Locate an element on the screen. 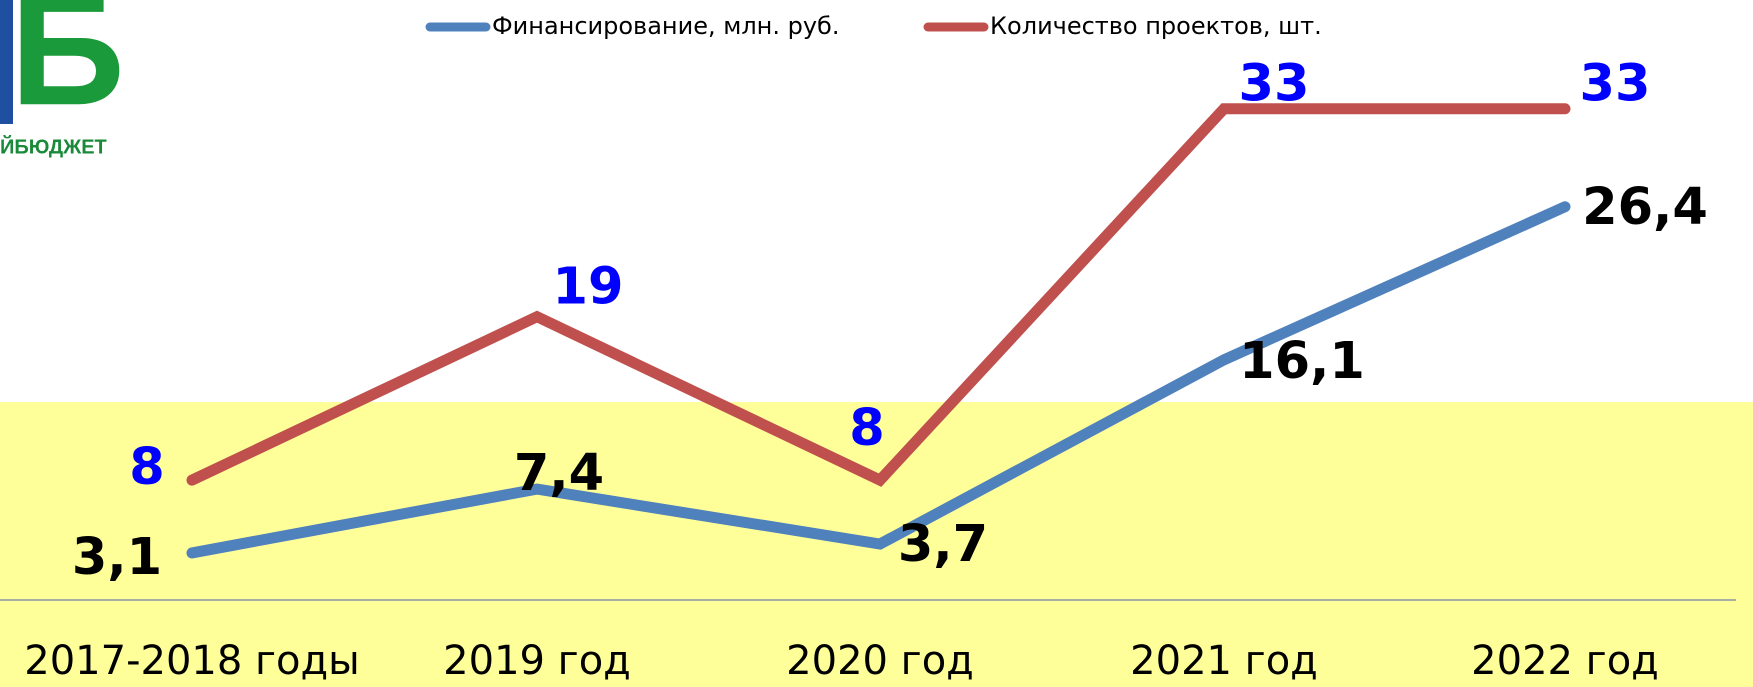 Image resolution: width=1753 pixels, height=687 pixels. logo-letter: Б is located at coordinates (67, 69).